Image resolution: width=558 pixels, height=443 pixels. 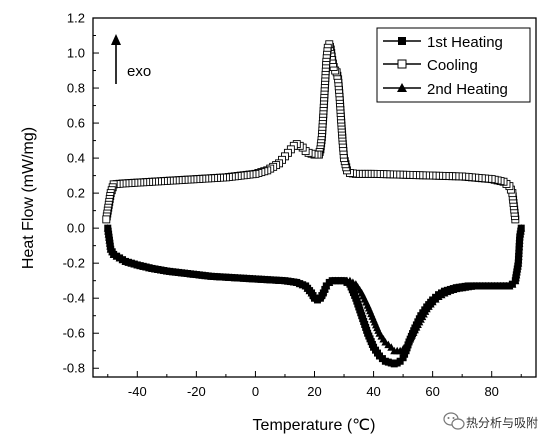 What do you see at coordinates (74, 368) in the screenshot?
I see `y-tick-label: -0.8` at bounding box center [74, 368].